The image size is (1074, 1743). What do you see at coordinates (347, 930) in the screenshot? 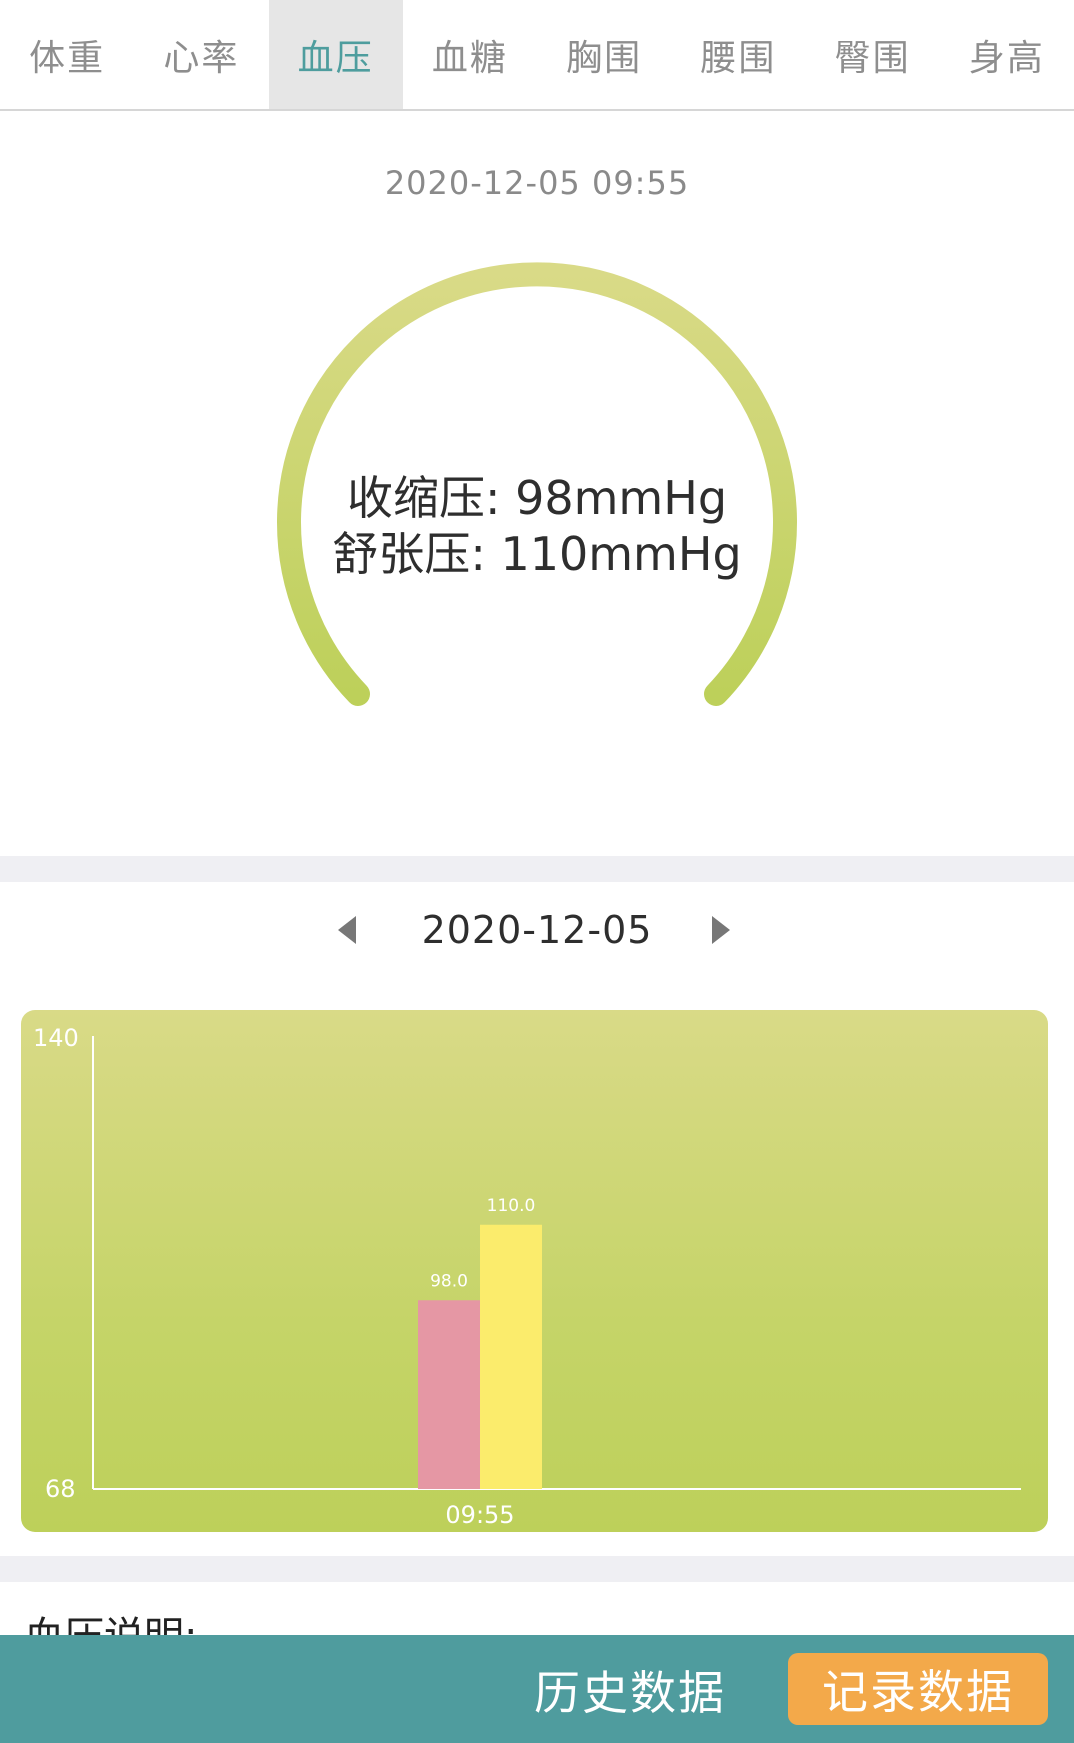
I see `prev-date-icon` at bounding box center [347, 930].